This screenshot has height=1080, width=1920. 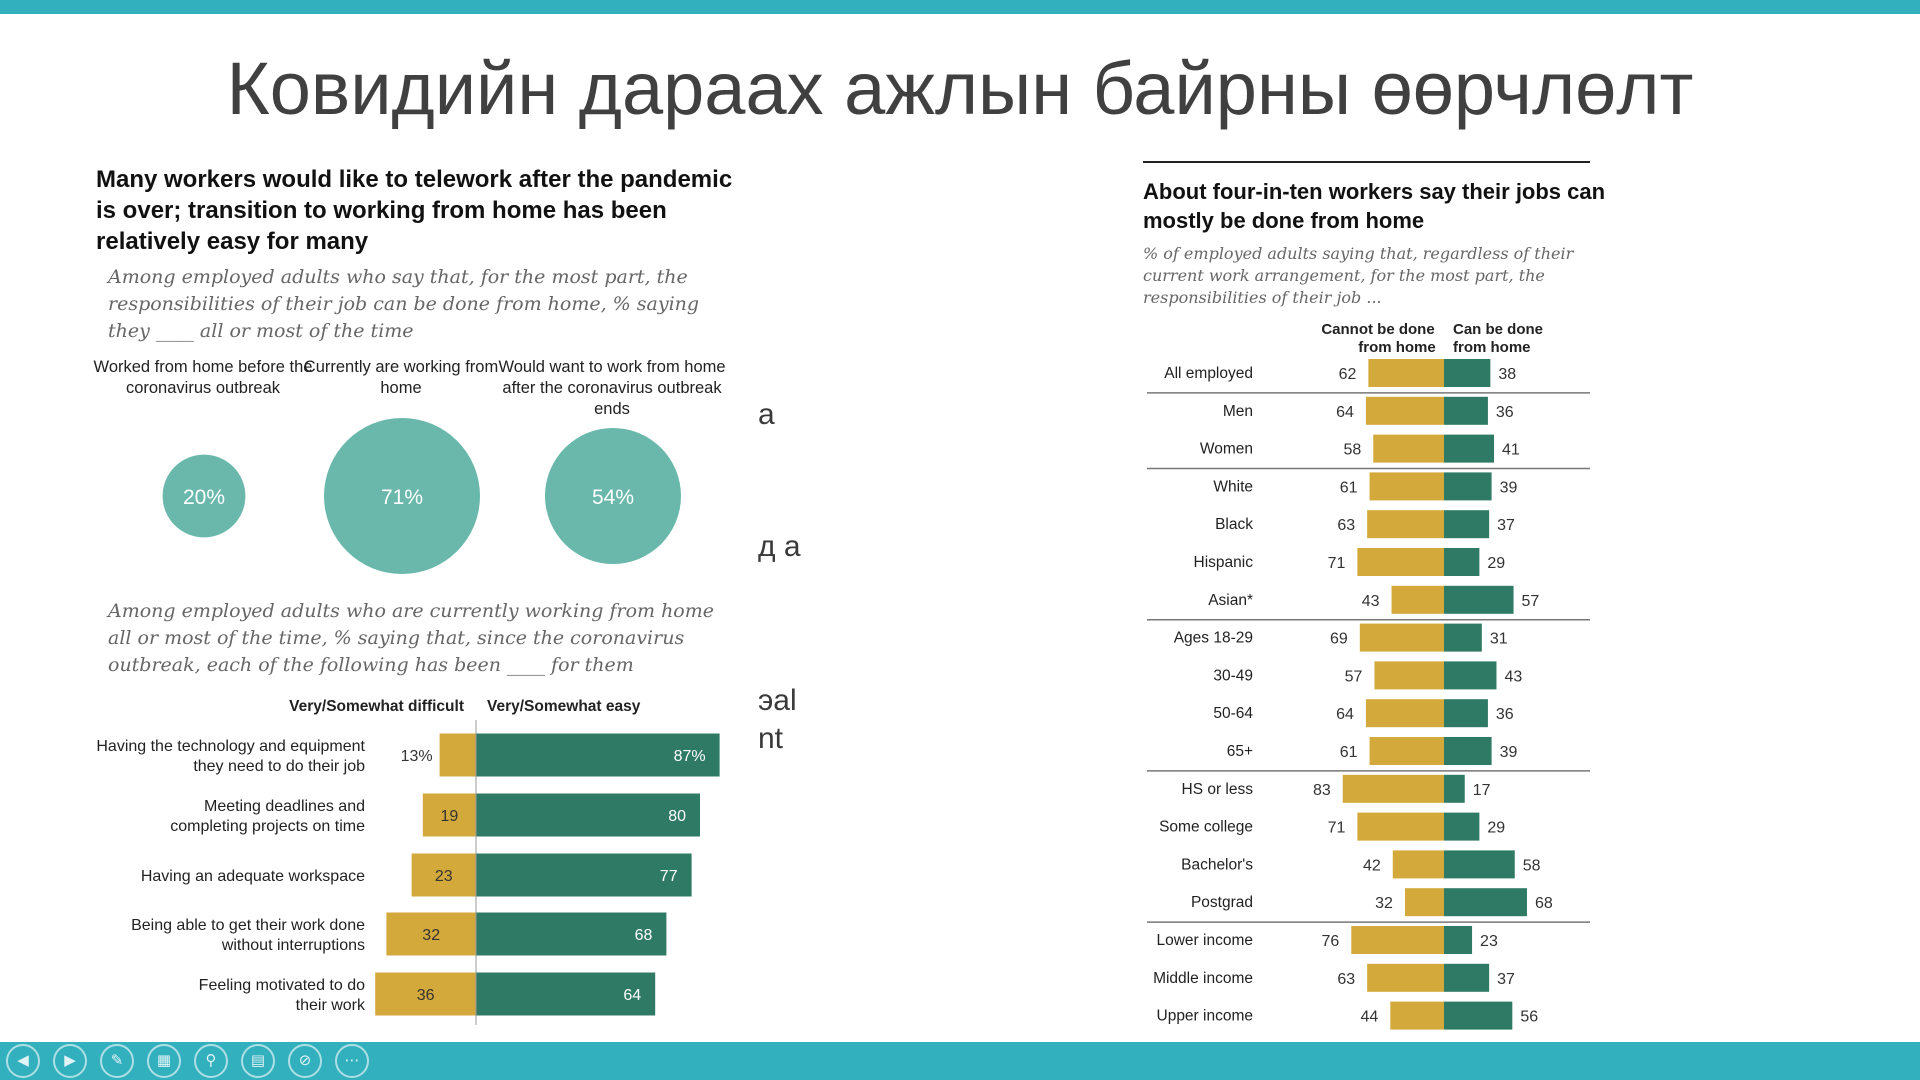 What do you see at coordinates (1372, 865) in the screenshot?
I see `cannot-value-label: 42` at bounding box center [1372, 865].